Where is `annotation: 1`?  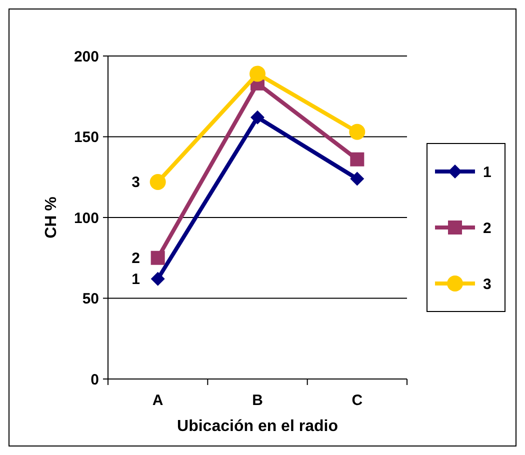 annotation: 1 is located at coordinates (136, 279).